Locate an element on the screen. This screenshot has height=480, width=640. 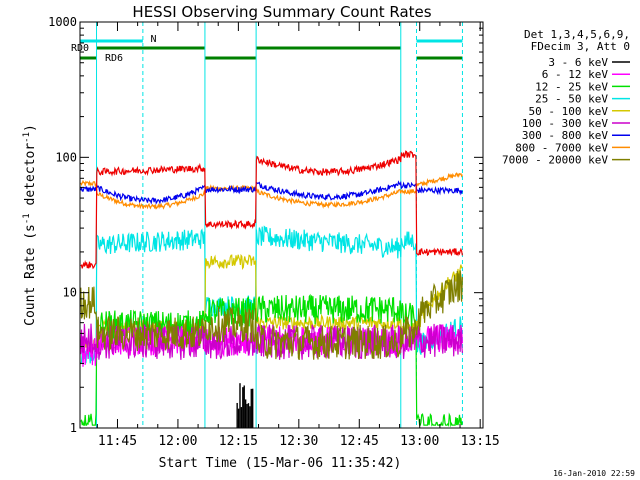
legend-header-line: Det 1,3,4,5,6,9, is located at coordinates (577, 34).